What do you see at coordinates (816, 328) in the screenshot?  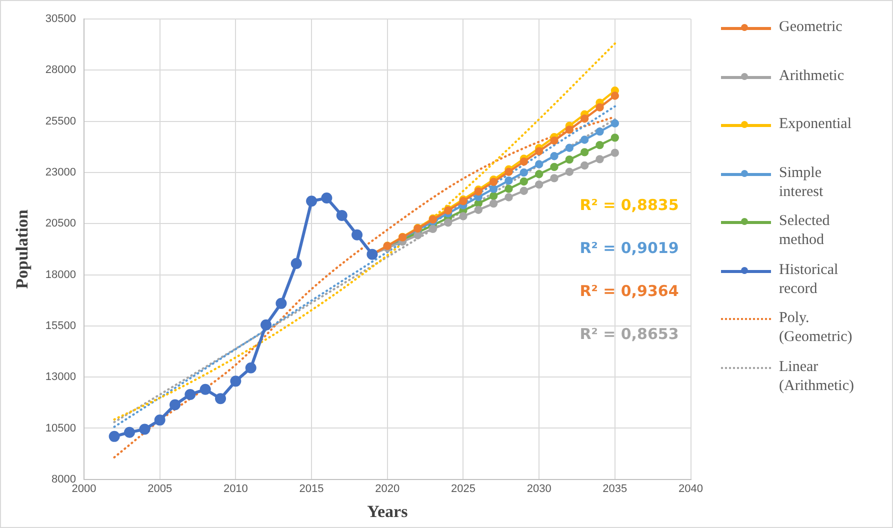 I see `legend-label: Poly. (Geometric)` at bounding box center [816, 328].